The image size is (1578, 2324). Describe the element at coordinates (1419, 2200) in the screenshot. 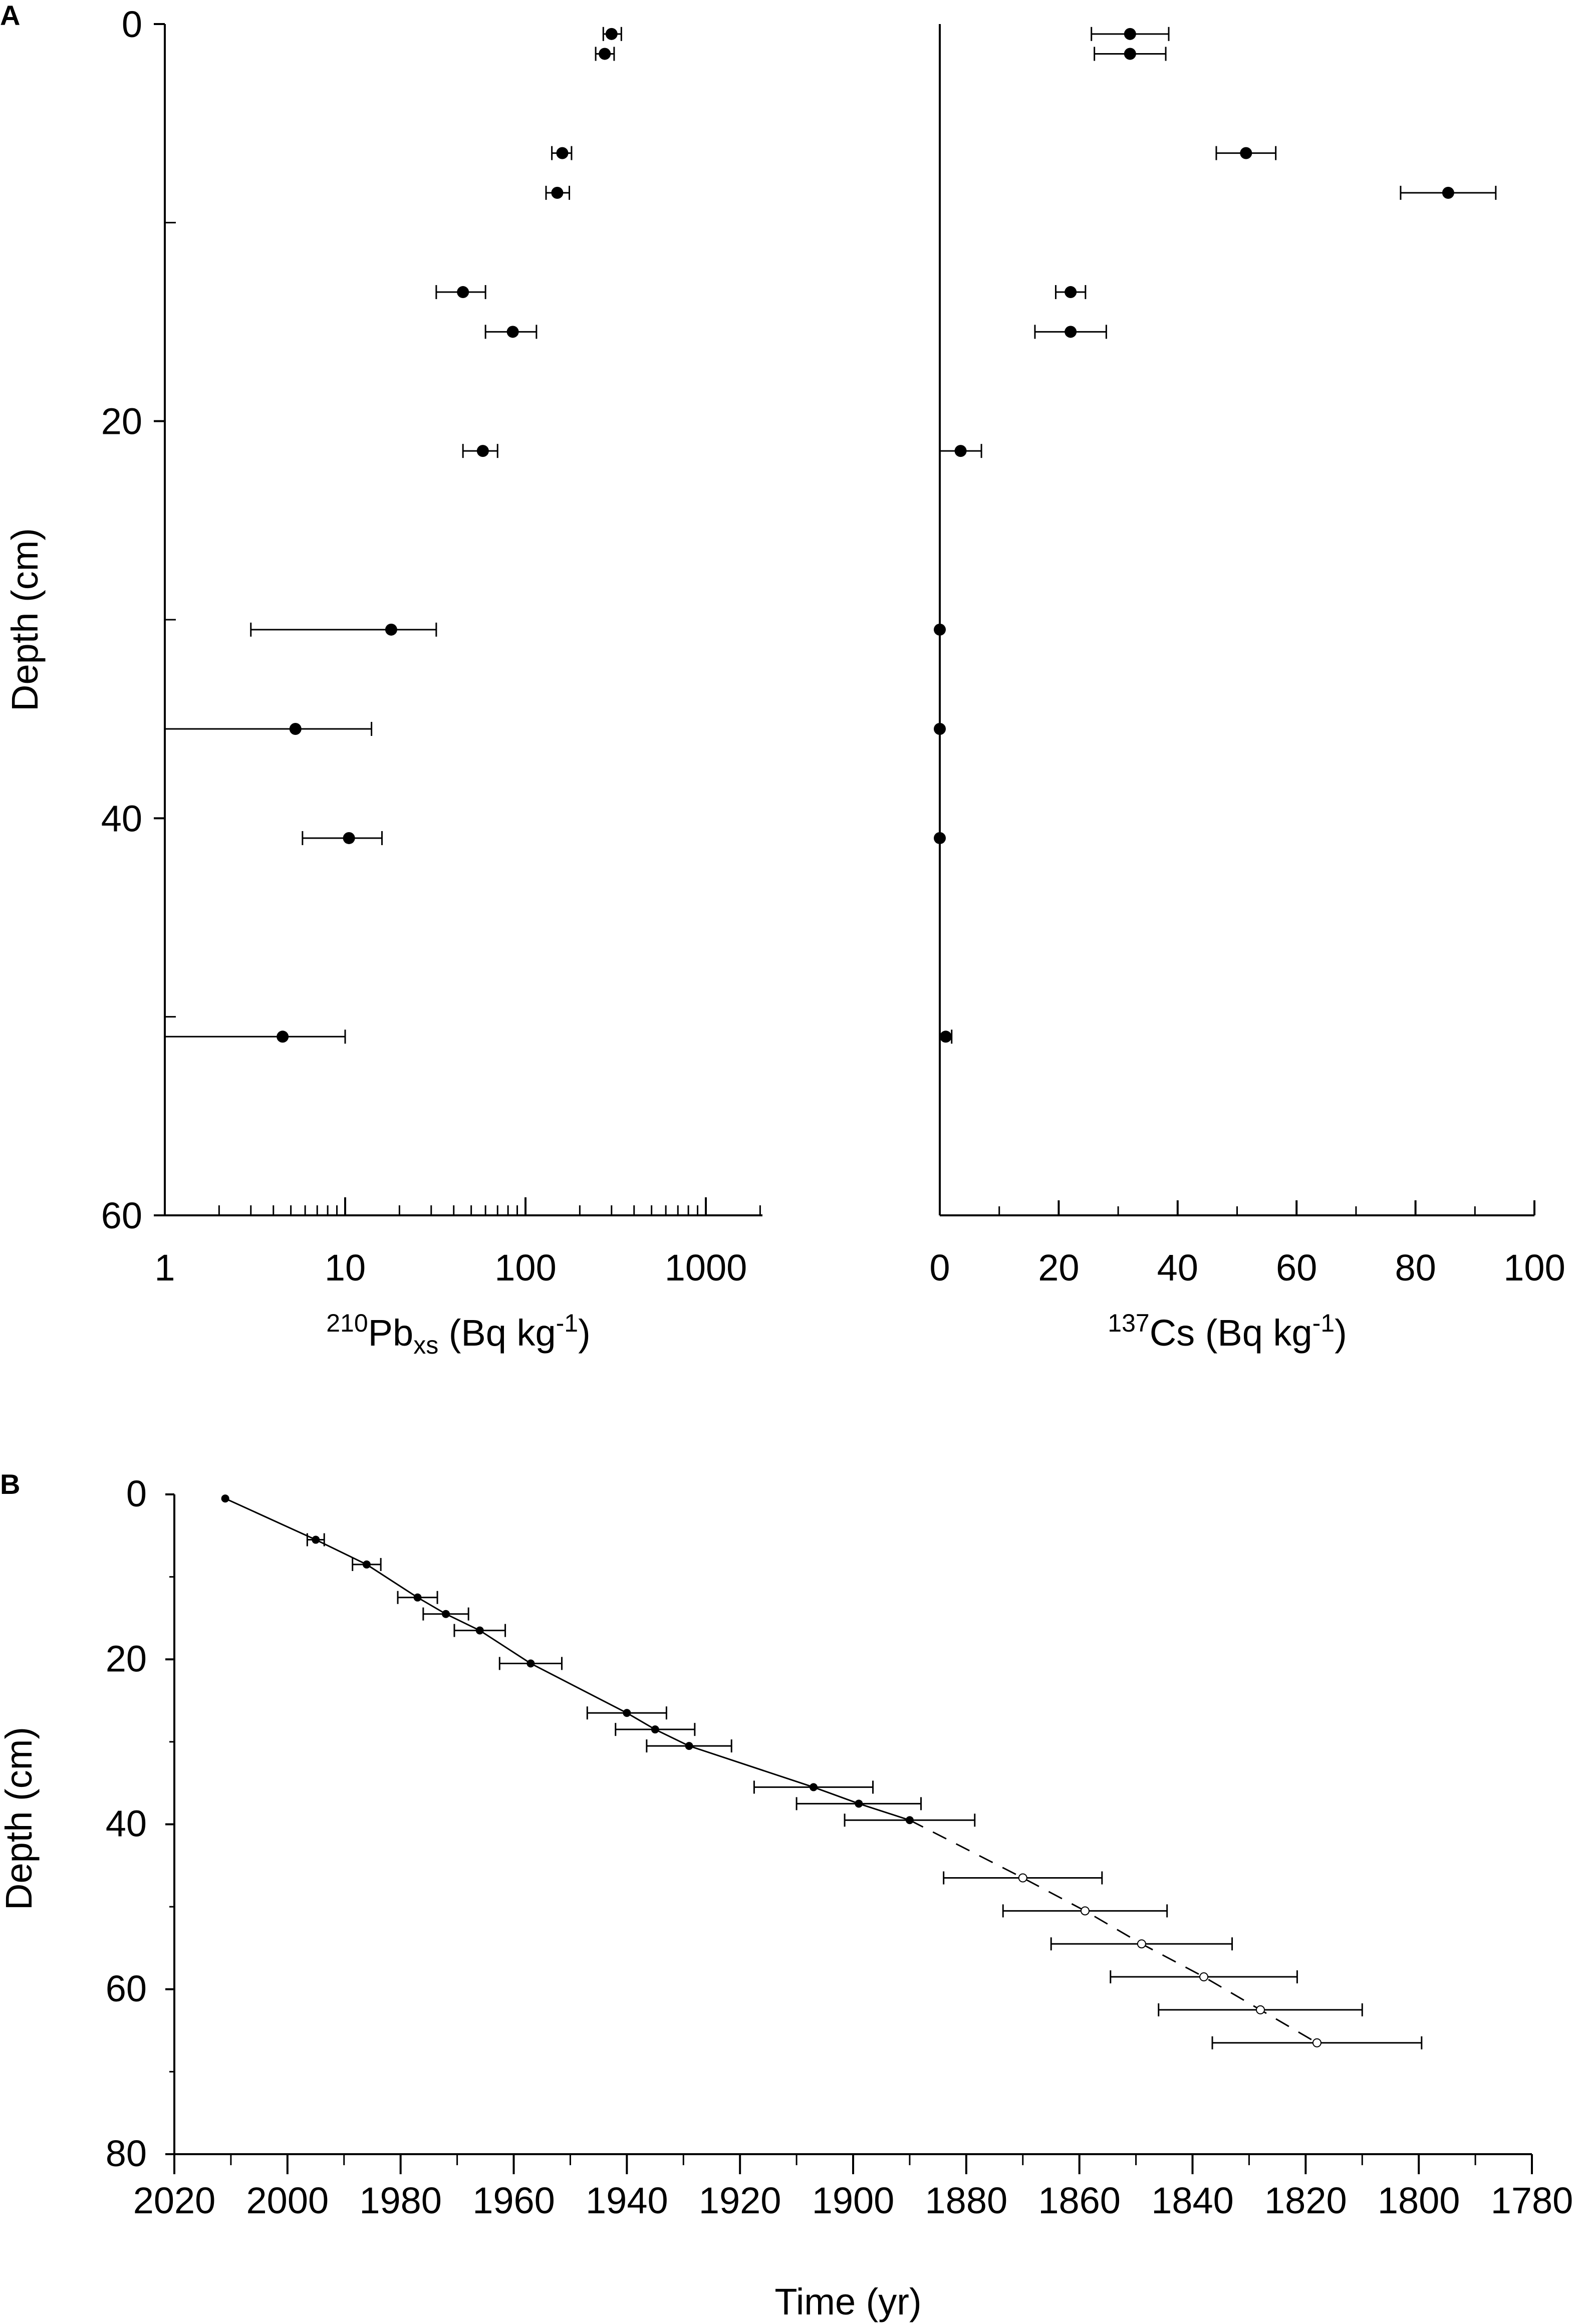

I see `b-x-tick-label: 1800` at that location.